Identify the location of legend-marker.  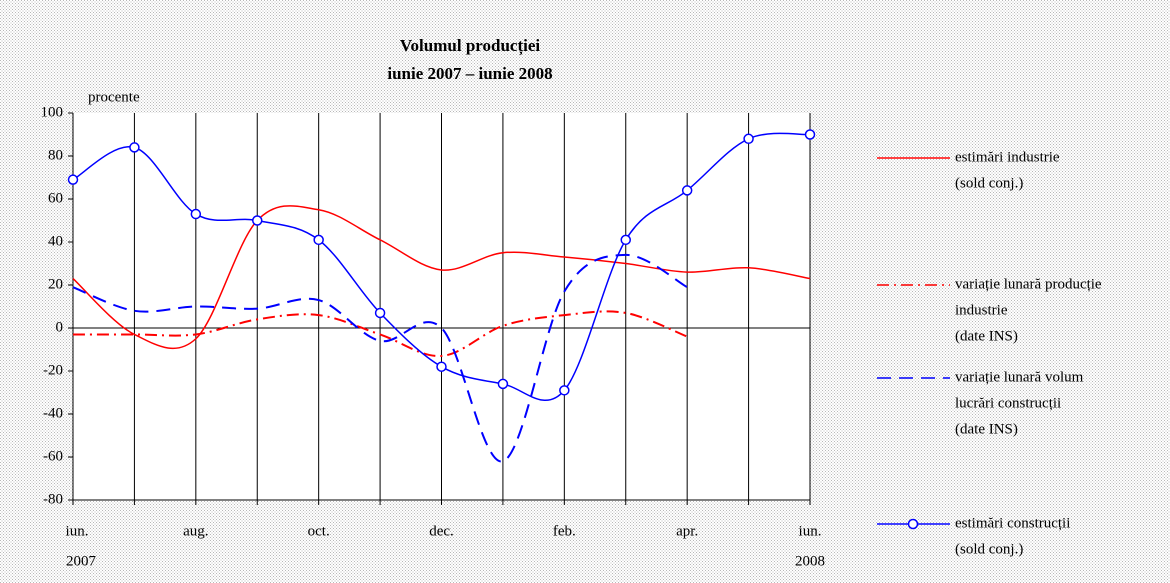
(913, 524).